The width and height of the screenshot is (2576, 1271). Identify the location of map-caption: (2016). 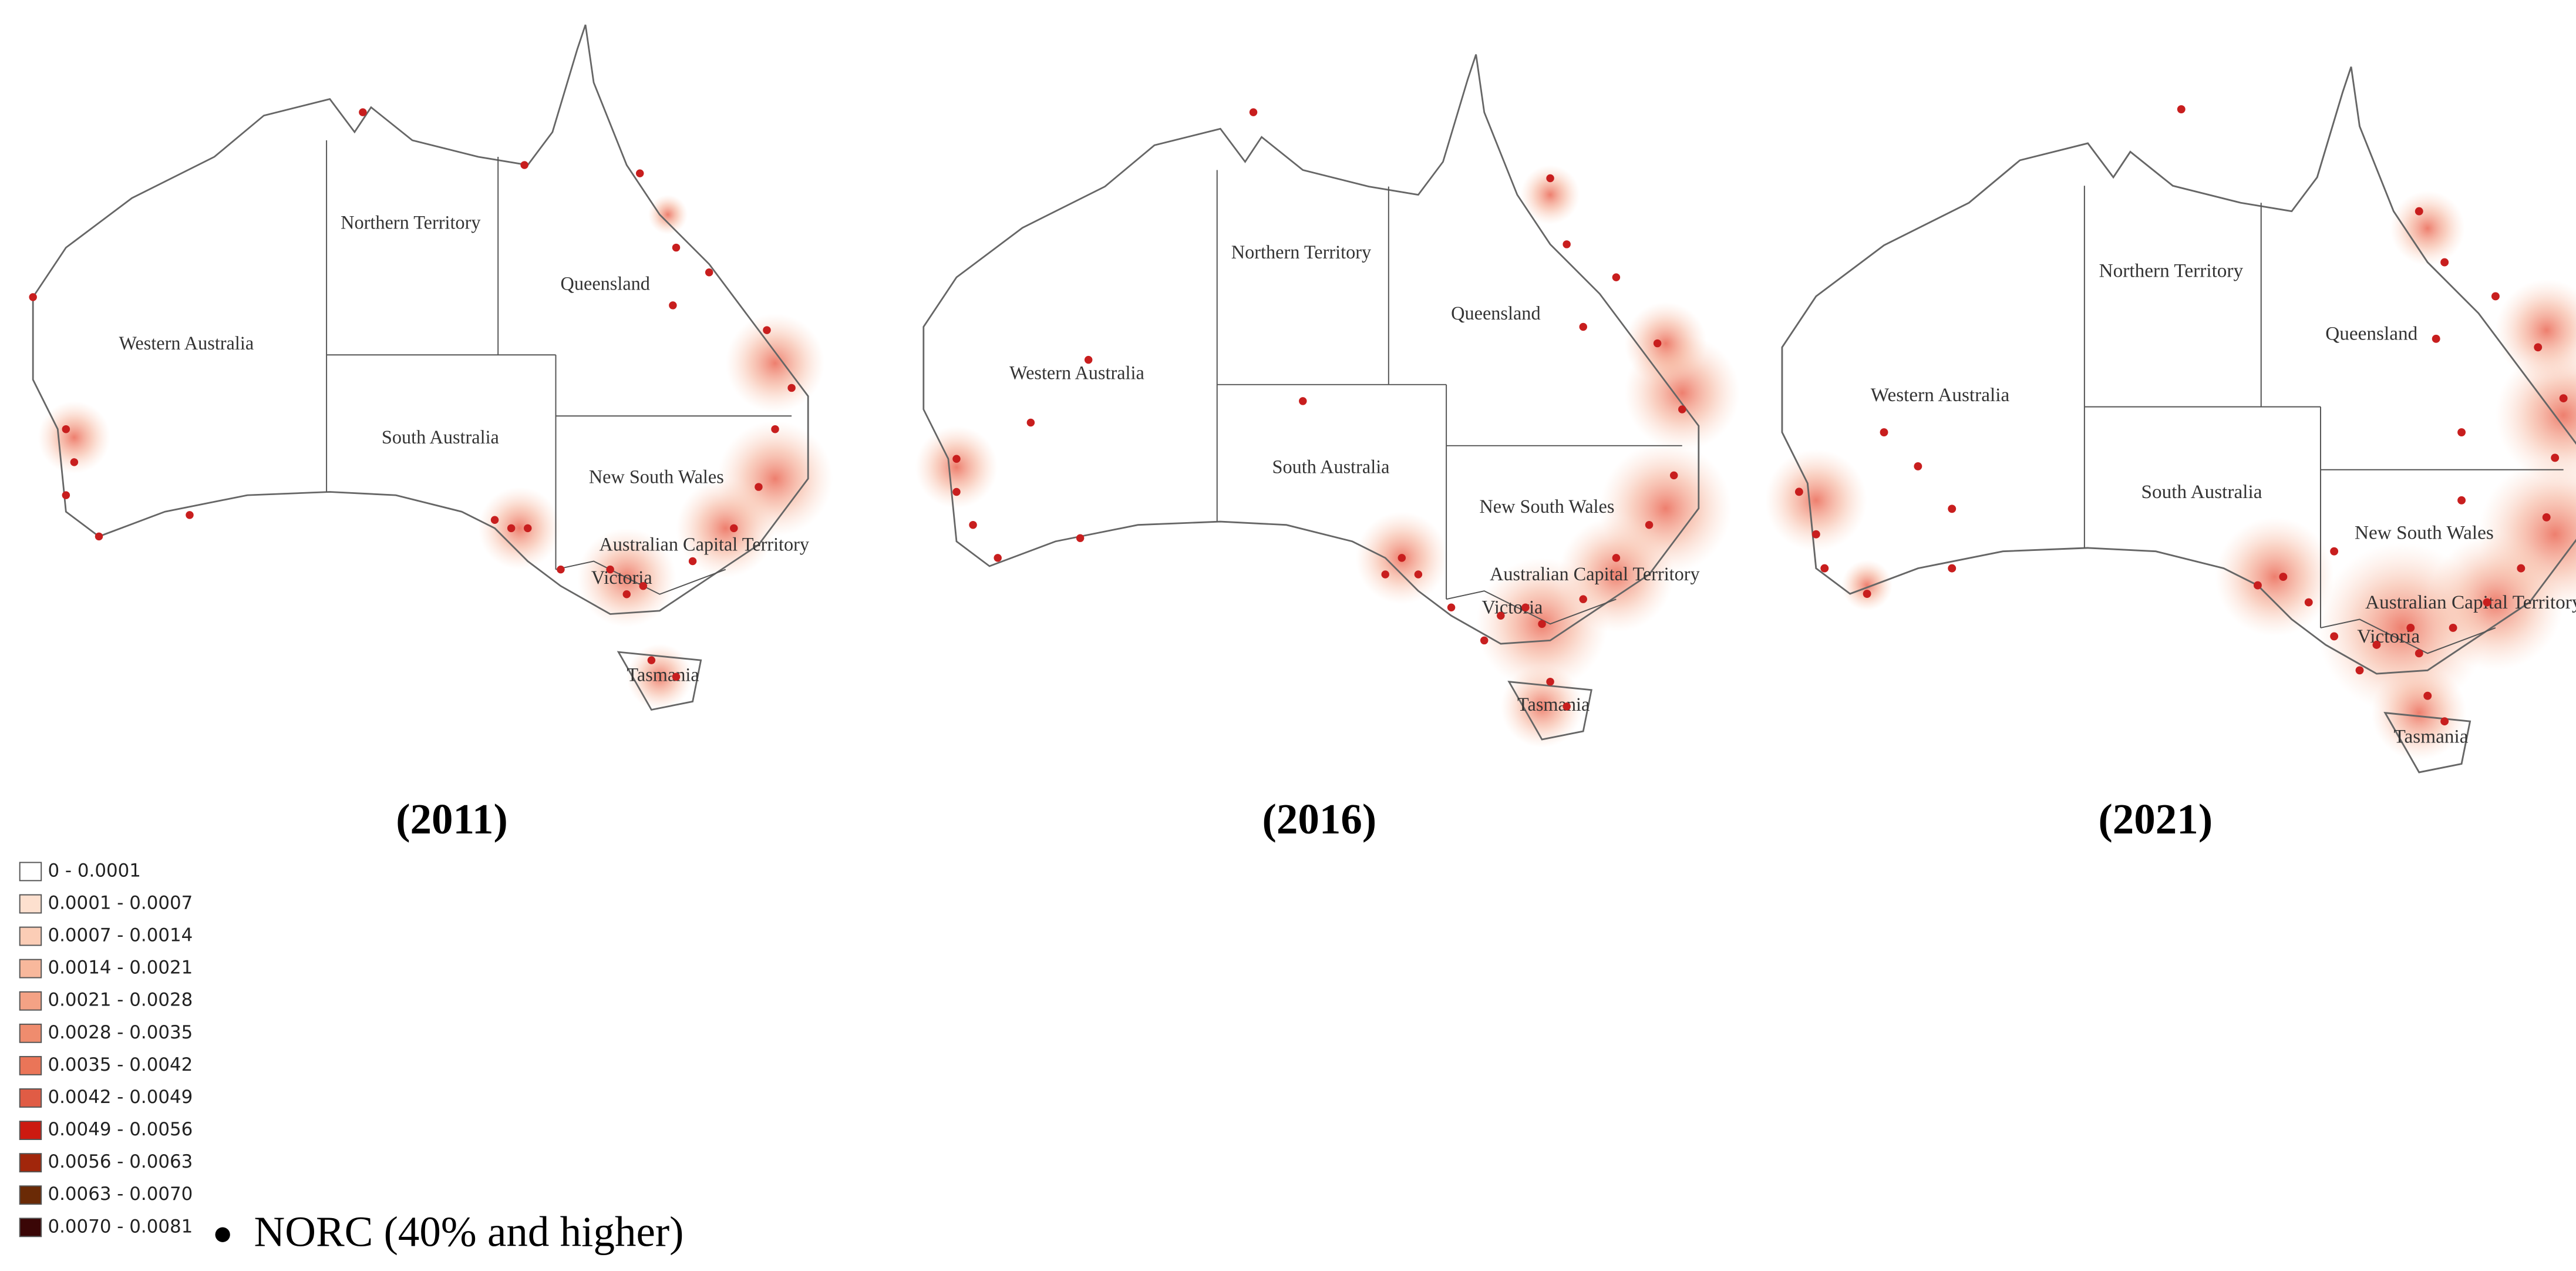
(1319, 819).